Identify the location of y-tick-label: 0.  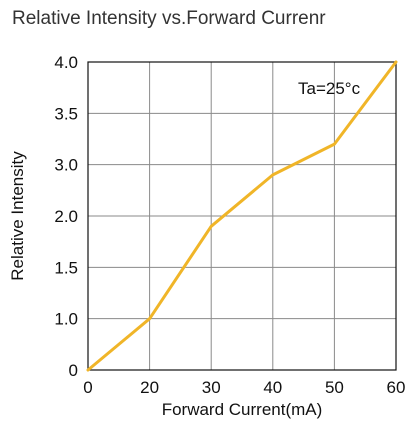
(73, 370).